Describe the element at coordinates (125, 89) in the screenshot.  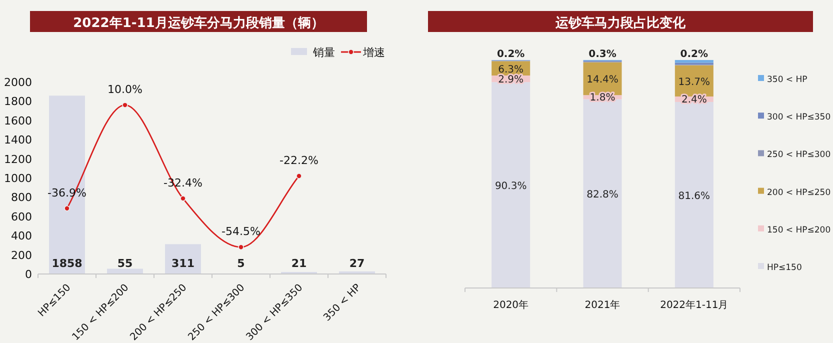
I see `data-label: 10.0%` at that location.